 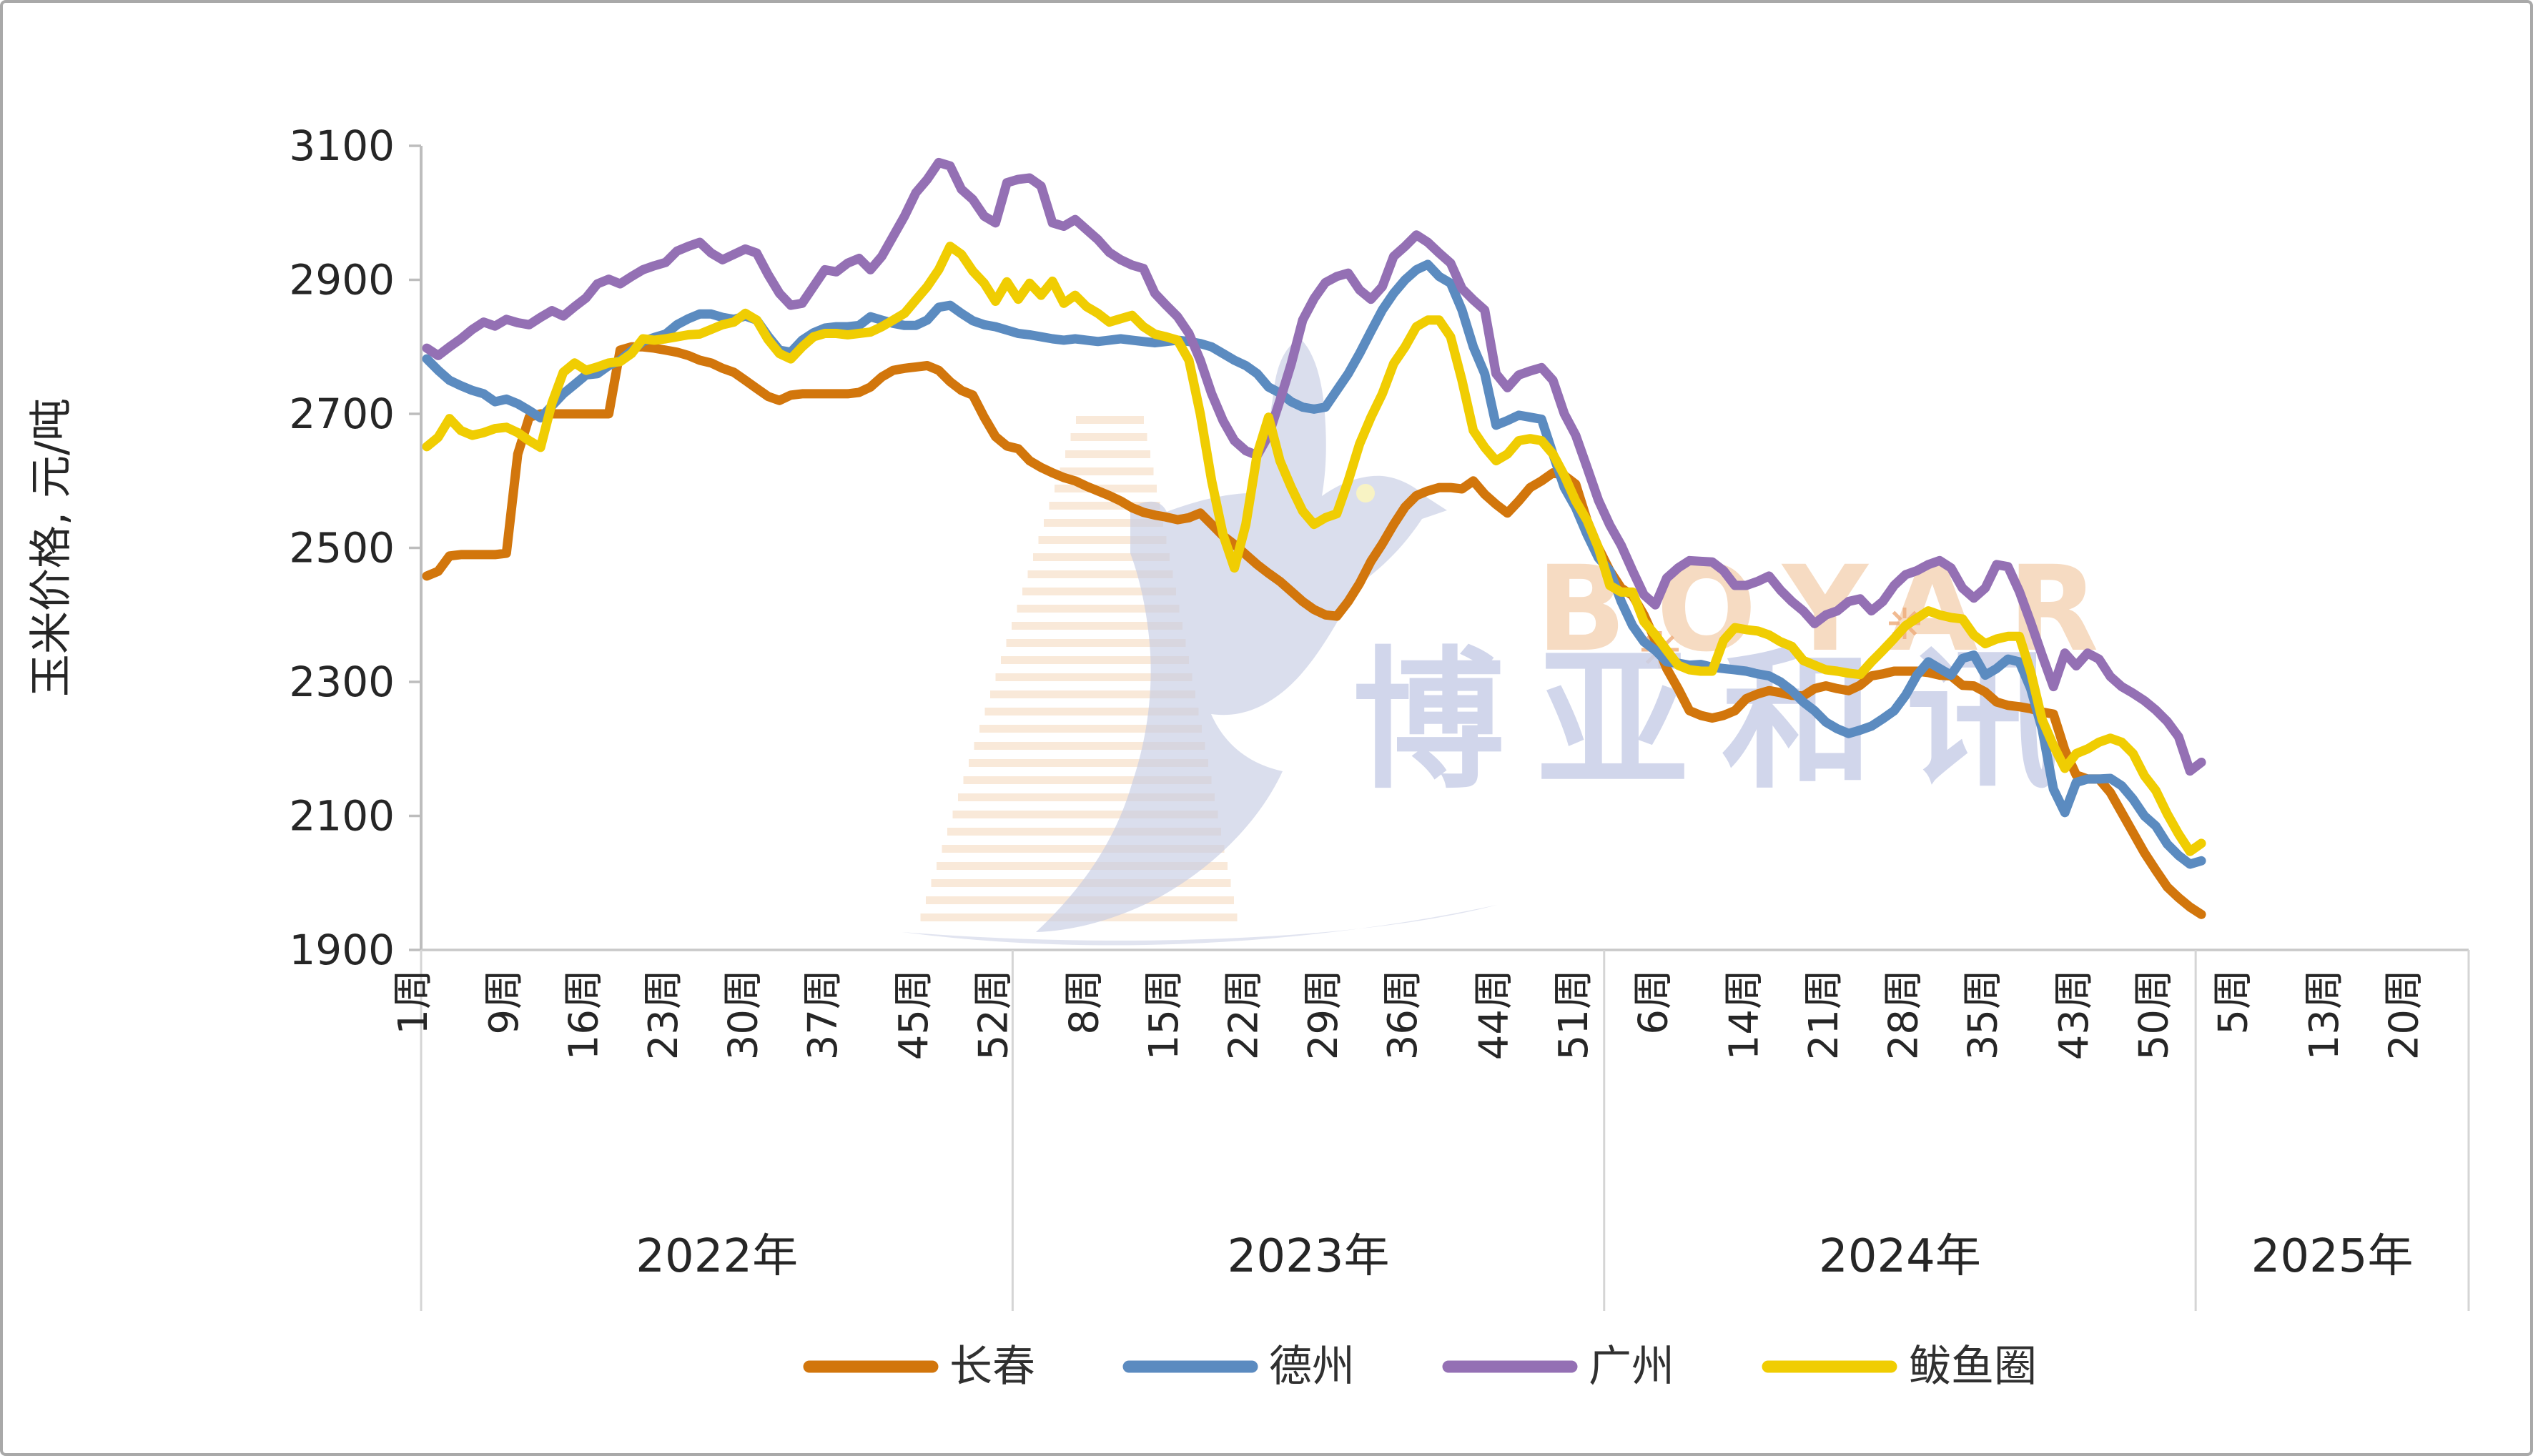 What do you see at coordinates (51, 547) in the screenshot?
I see `y-axis-title: 玉米价格, 元/吨` at bounding box center [51, 547].